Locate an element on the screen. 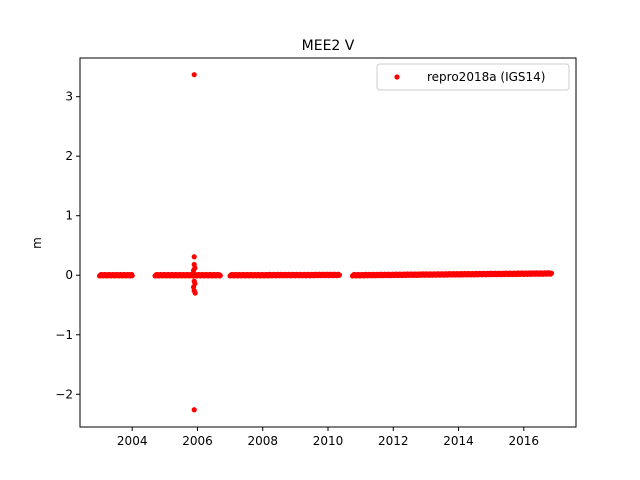 This screenshot has width=640, height=480. legend-box is located at coordinates (473, 77).